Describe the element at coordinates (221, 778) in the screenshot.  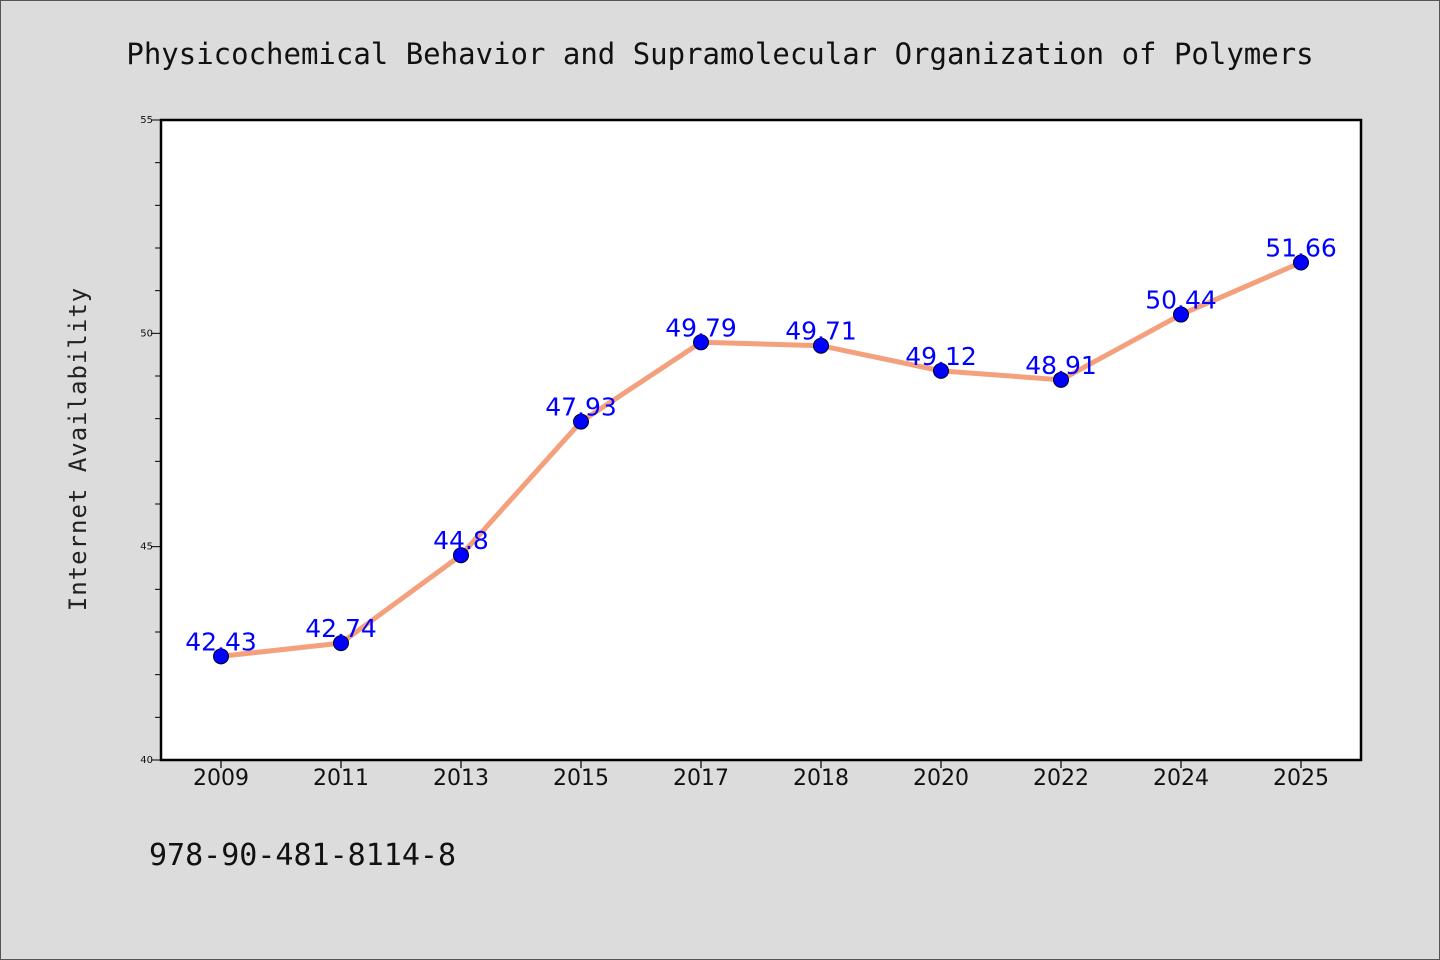
I see `x-tick-label: 2009` at that location.